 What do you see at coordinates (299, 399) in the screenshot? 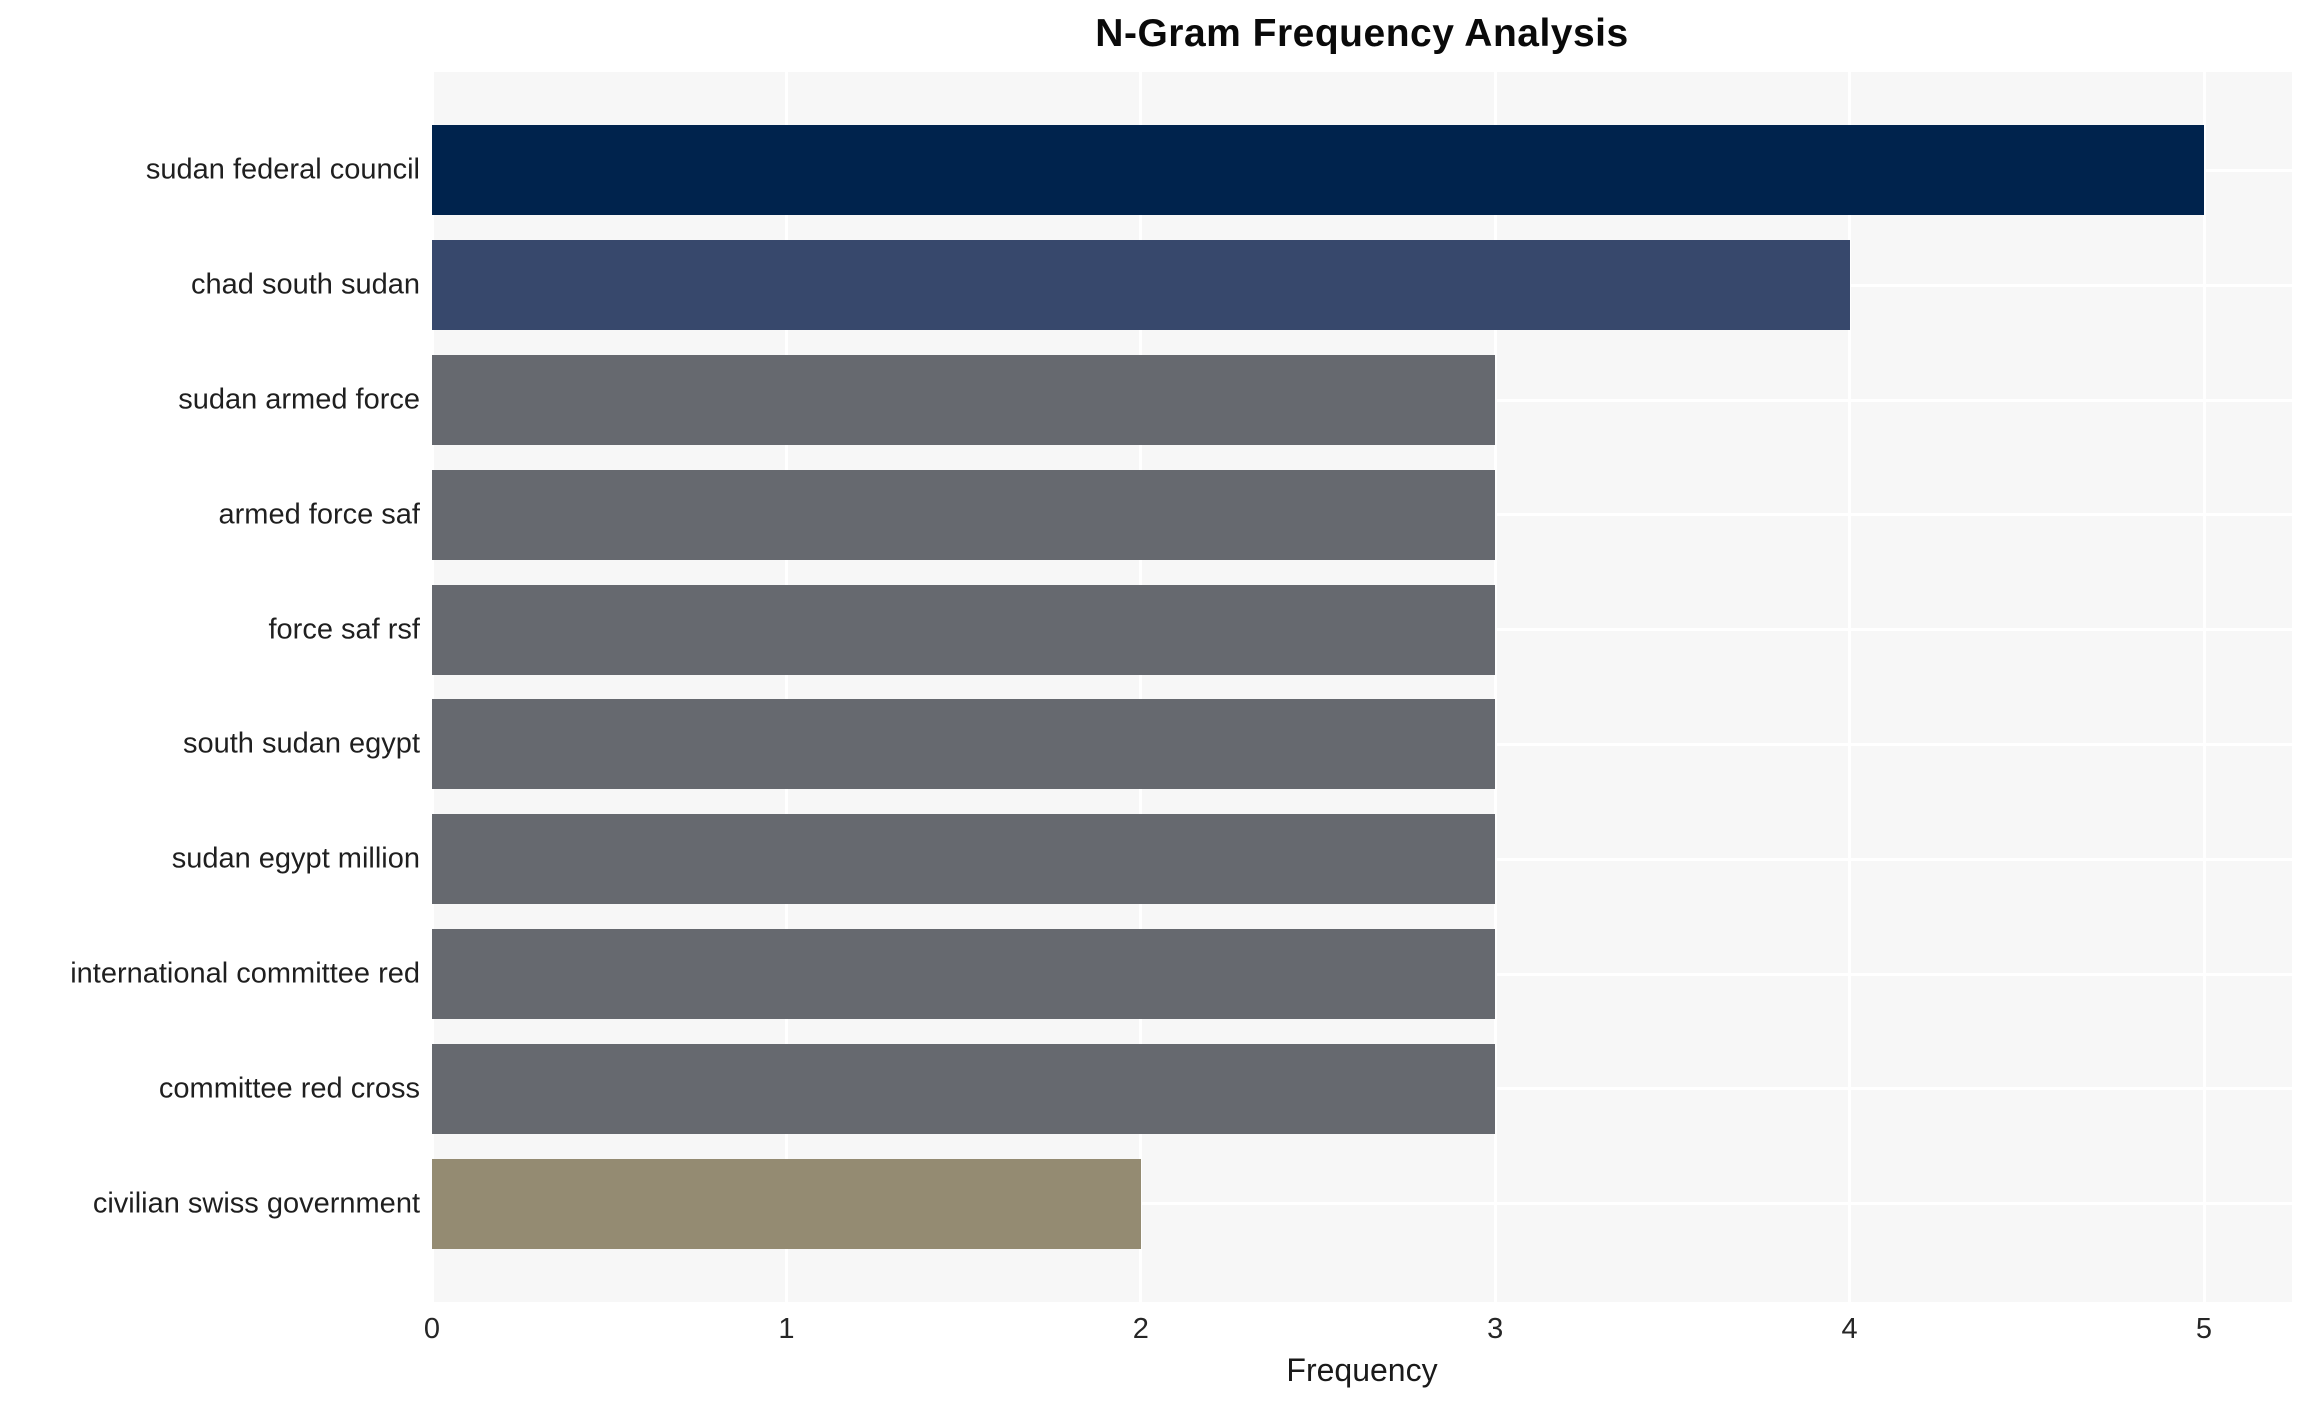
I see `y-tick-label: sudan armed force` at bounding box center [299, 399].